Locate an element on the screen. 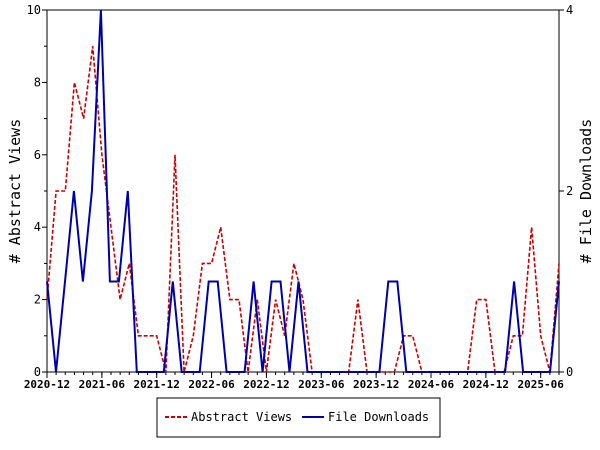 This screenshot has width=600, height=450. legend: Abstract Views File Downloads is located at coordinates (298, 417).